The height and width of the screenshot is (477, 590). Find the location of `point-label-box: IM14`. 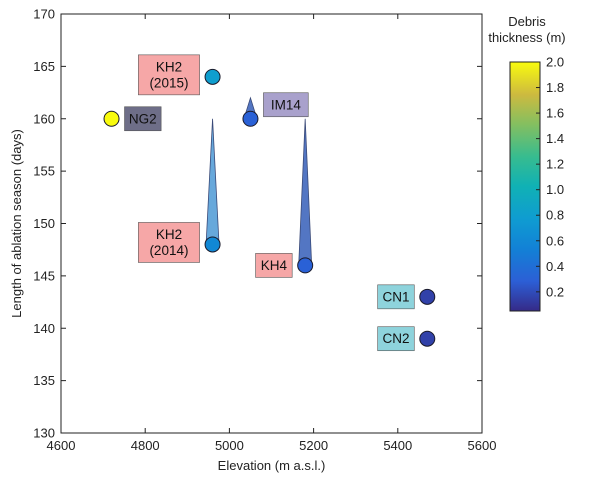

point-label-box: IM14 is located at coordinates (286, 105).